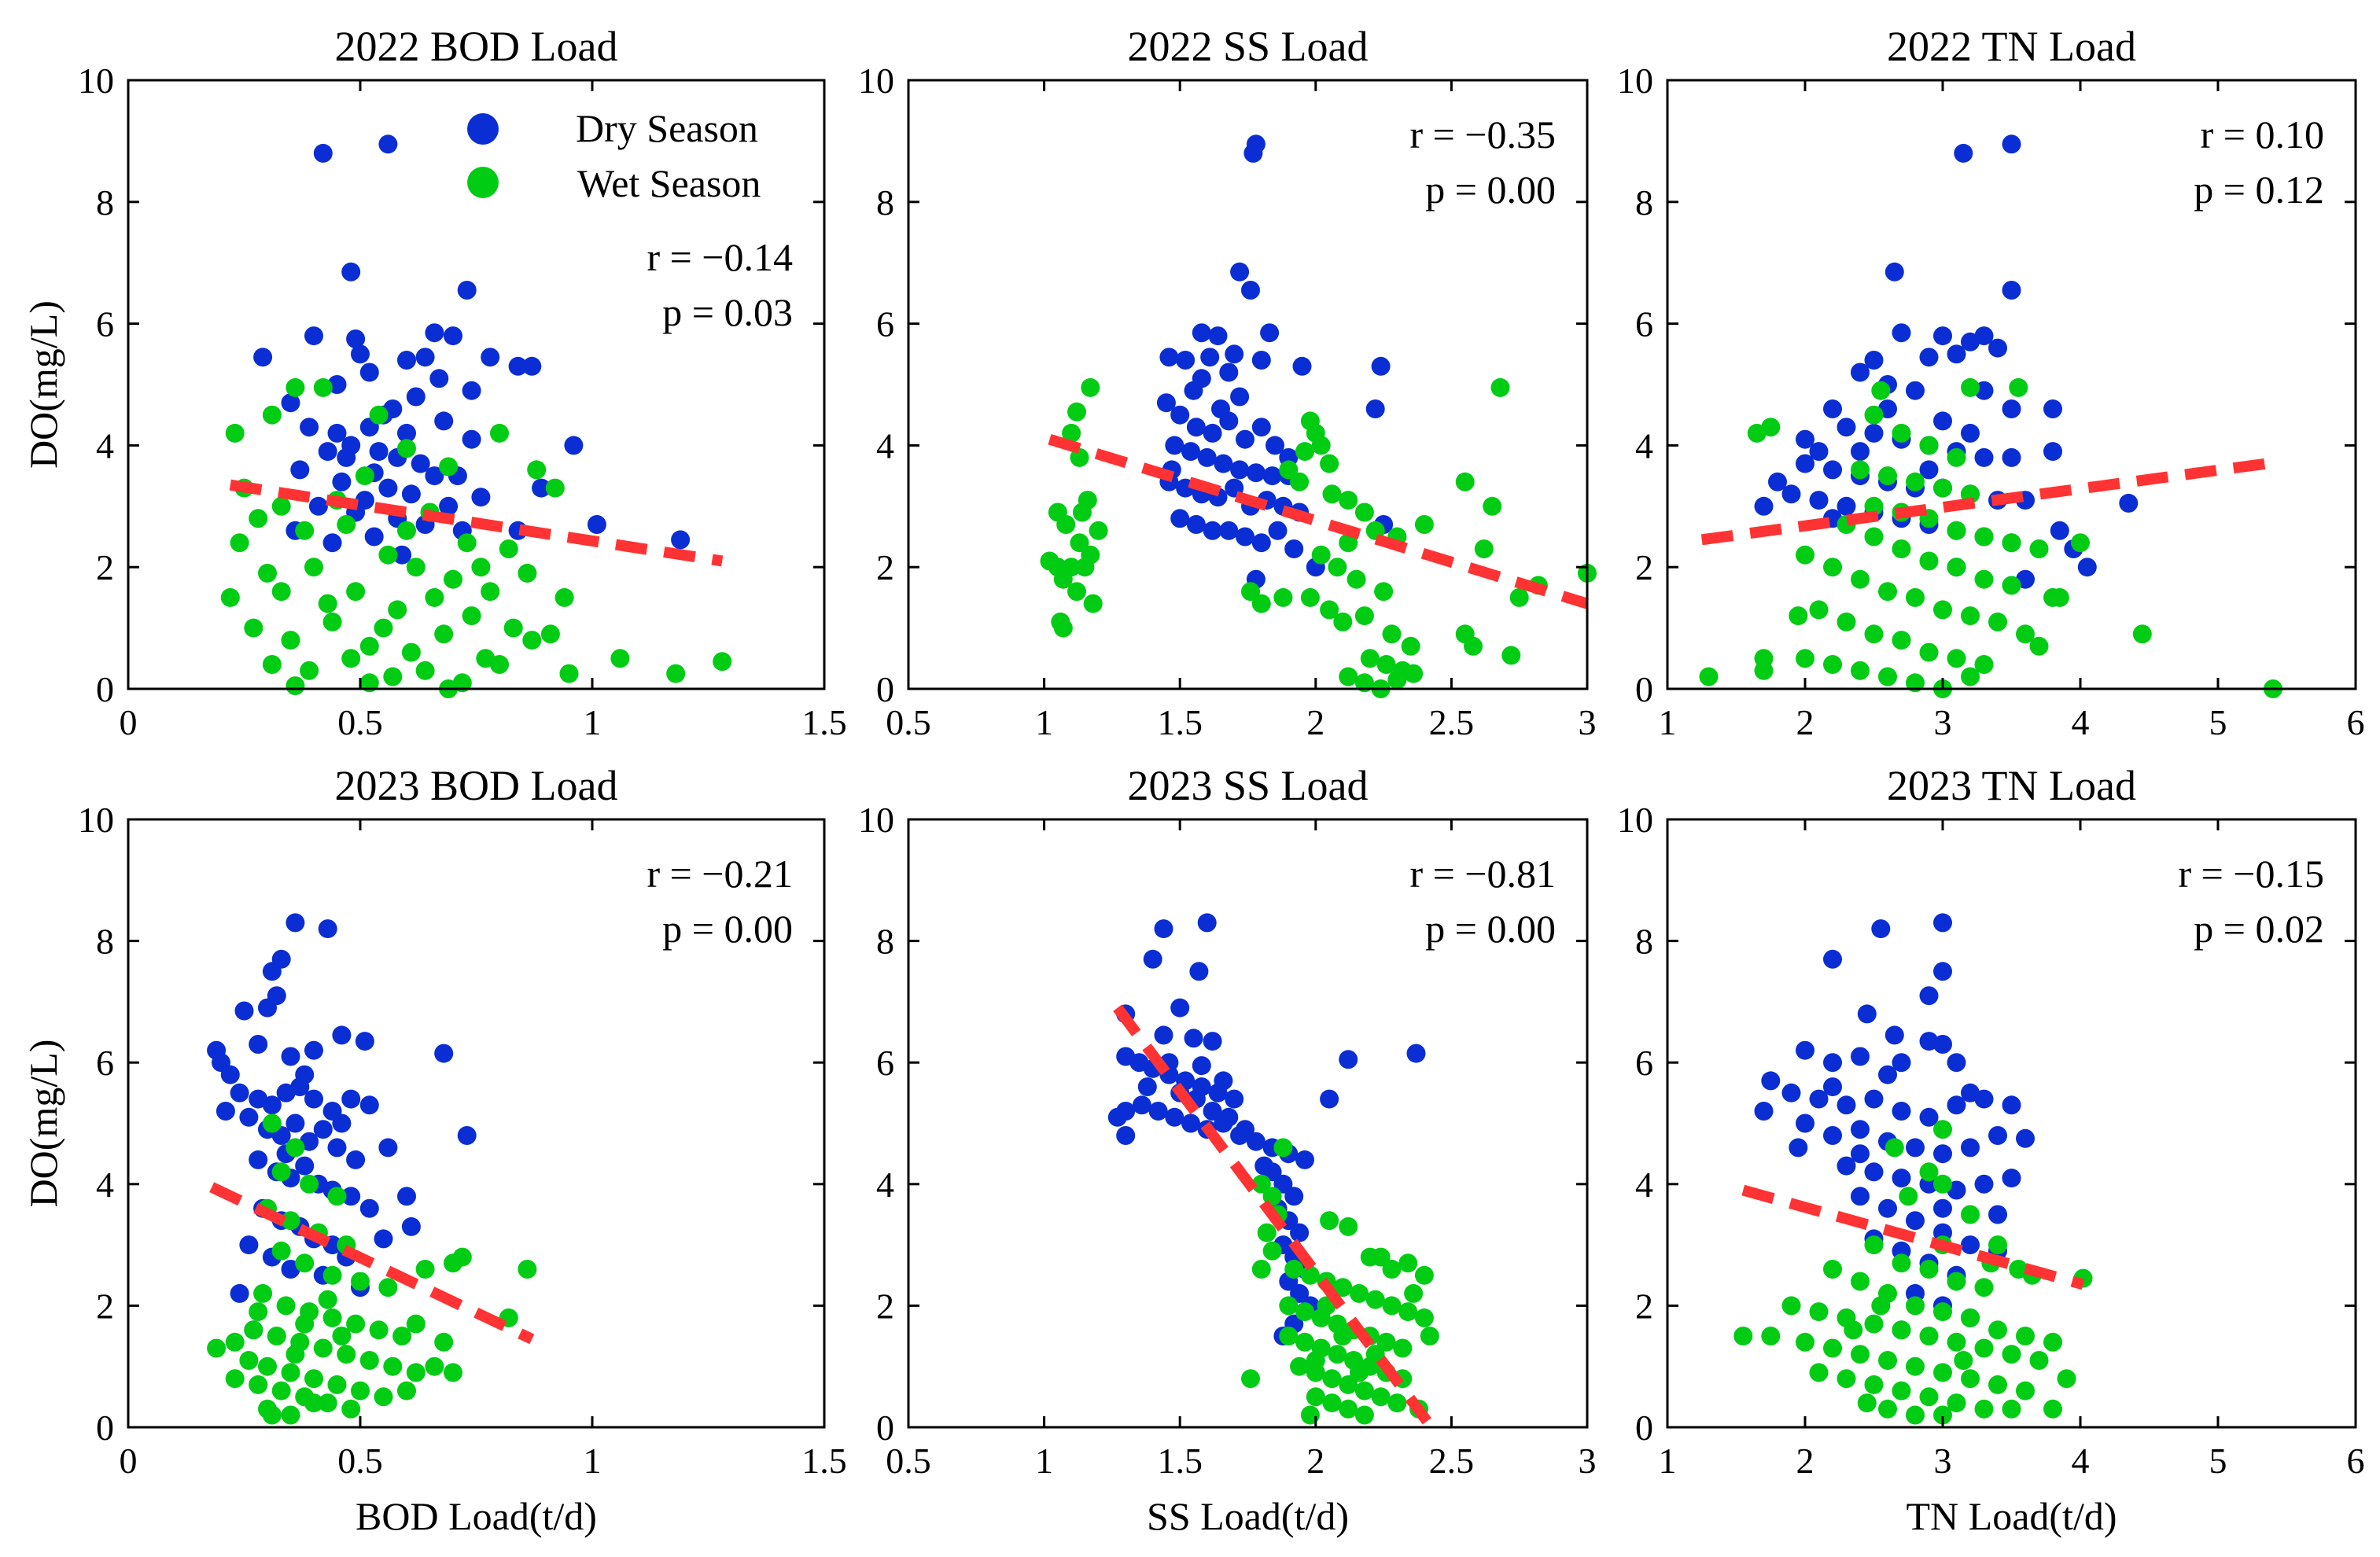  Describe the element at coordinates (1588, 722) in the screenshot. I see `x-tick-label: 3` at that location.